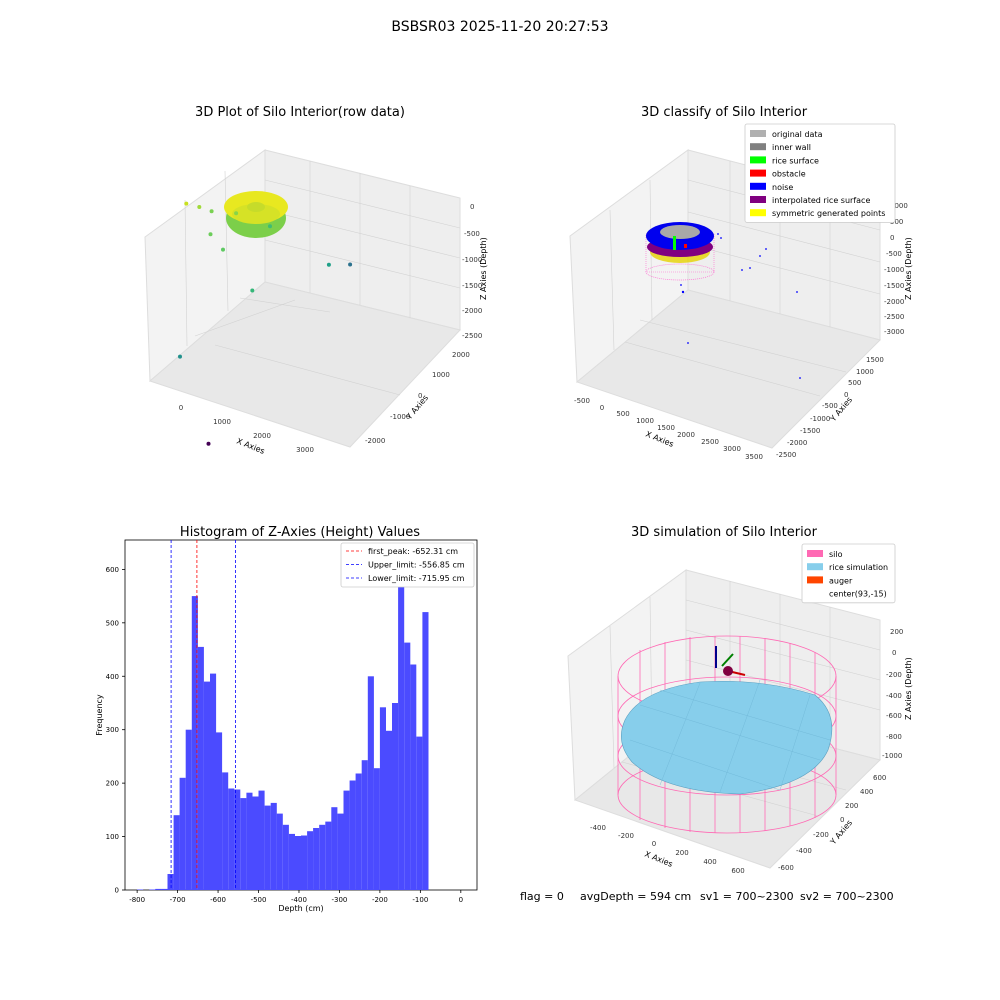 The height and width of the screenshot is (1000, 1000). Describe the element at coordinates (681, 853) in the screenshot. I see `x-tick-label: 200` at that location.